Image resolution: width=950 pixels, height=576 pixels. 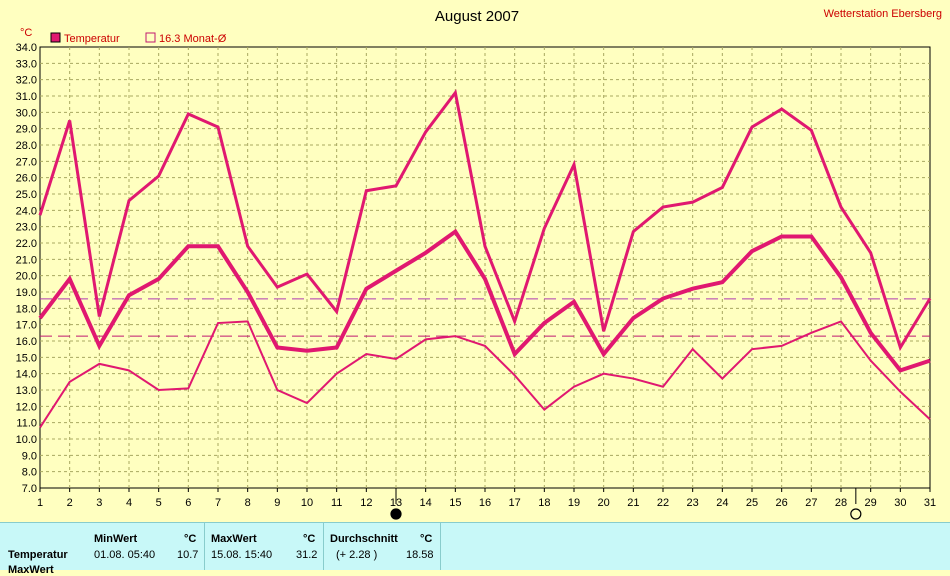 What do you see at coordinates (364, 539) in the screenshot?
I see `avg-header: Durchschnitt` at bounding box center [364, 539].